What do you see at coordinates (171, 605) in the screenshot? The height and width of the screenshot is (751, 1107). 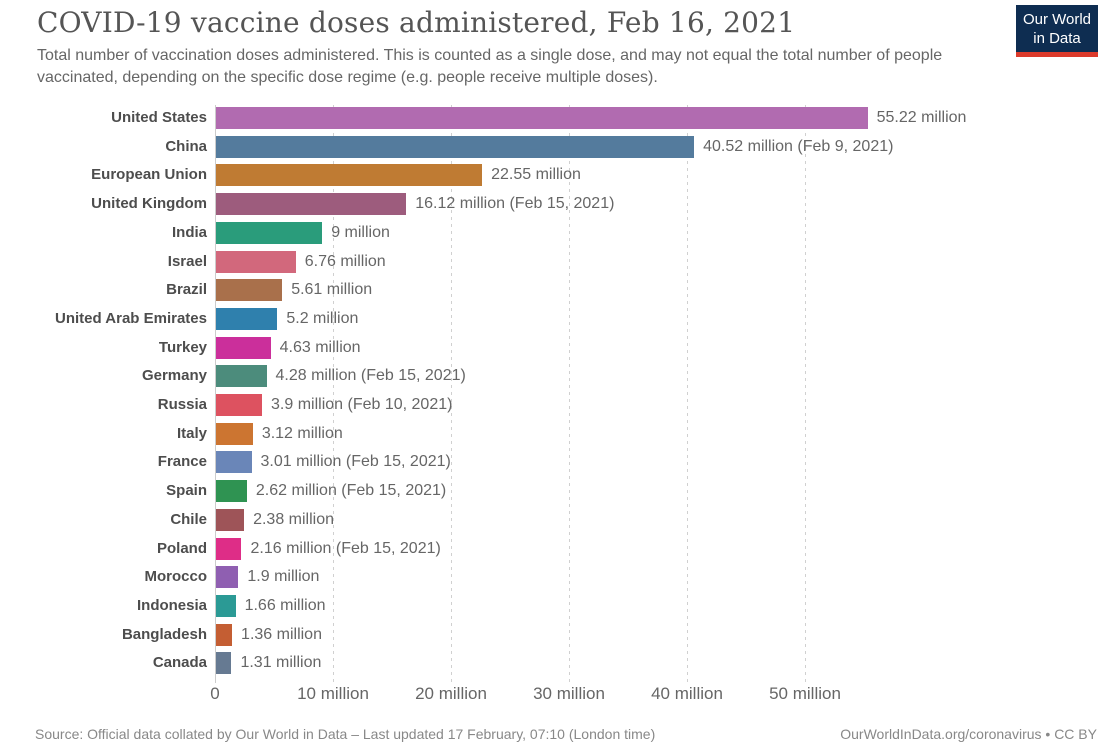 I see `country-label: Indonesia` at bounding box center [171, 605].